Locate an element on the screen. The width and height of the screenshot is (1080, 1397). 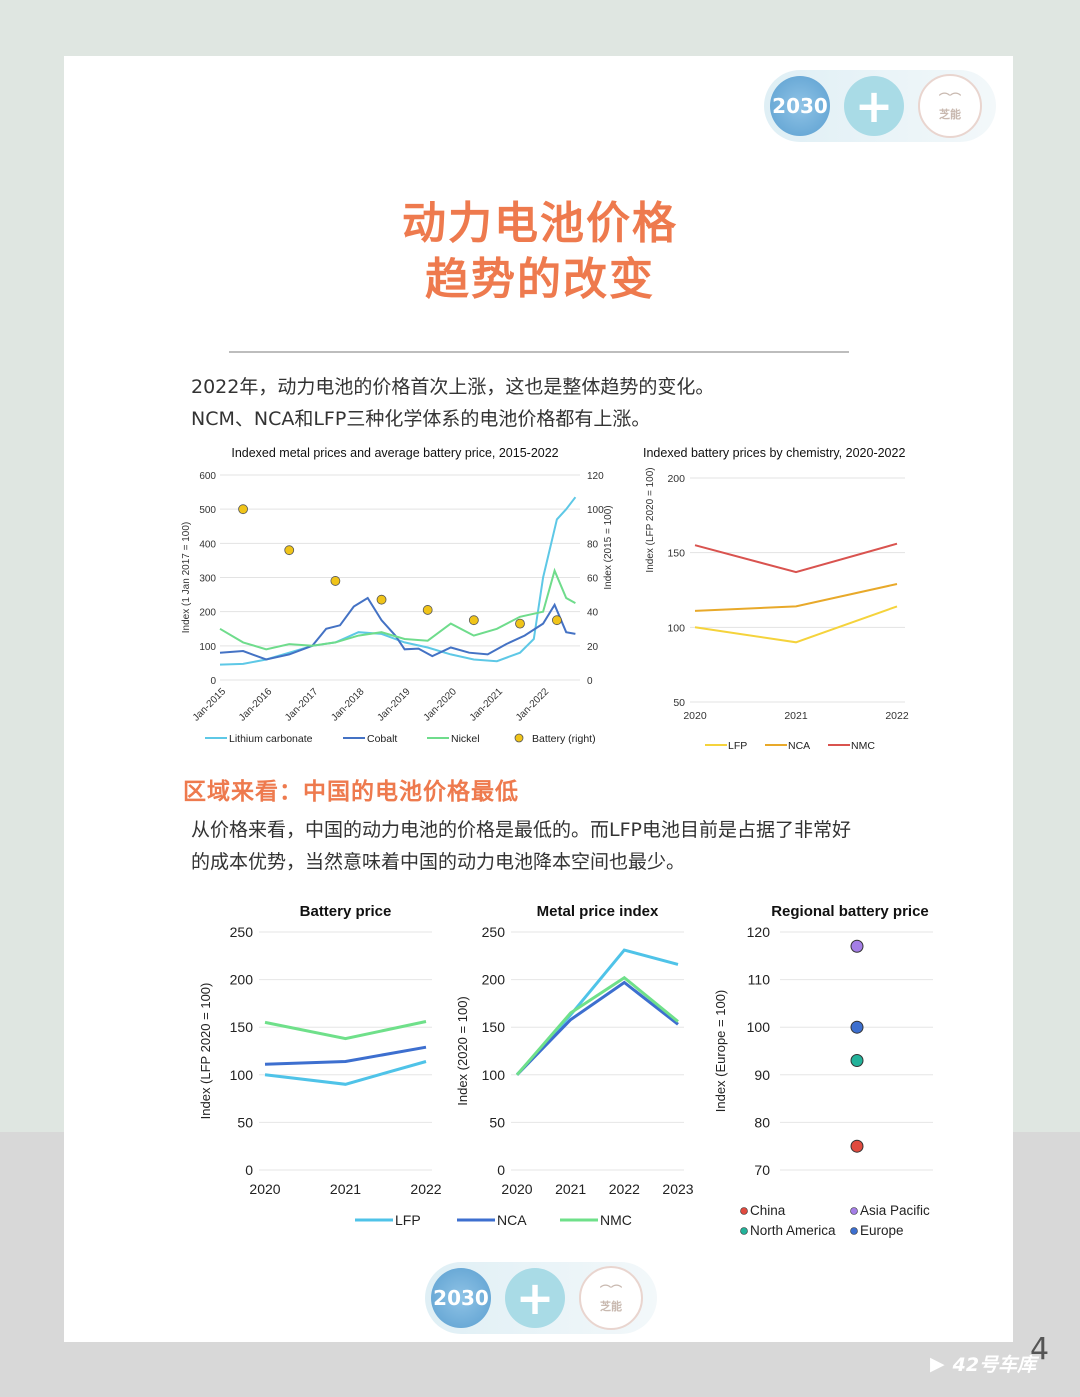
bottom-badge-group: 2030 + ⌒⌒ 芝能 is located at coordinates (541, 1298).